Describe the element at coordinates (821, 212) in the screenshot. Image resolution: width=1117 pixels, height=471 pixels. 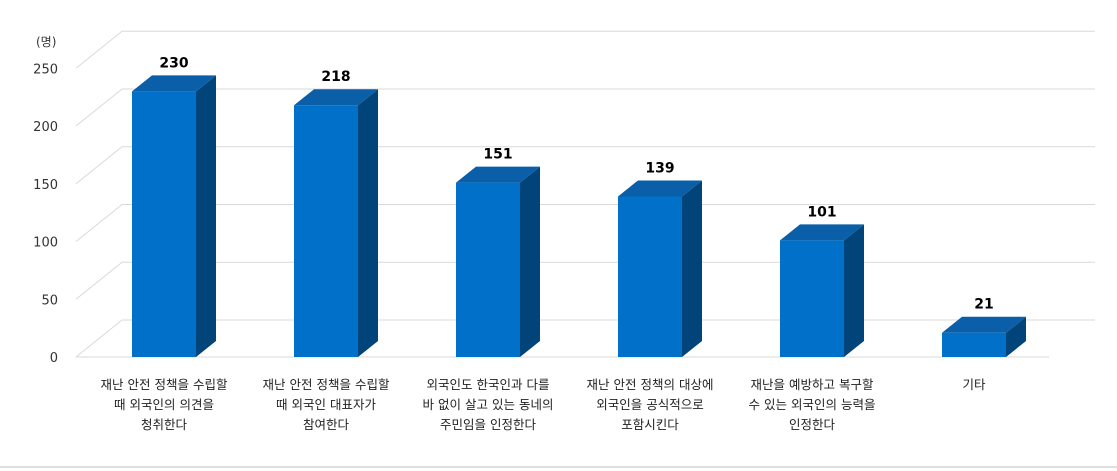
I see `value-label: 101` at that location.